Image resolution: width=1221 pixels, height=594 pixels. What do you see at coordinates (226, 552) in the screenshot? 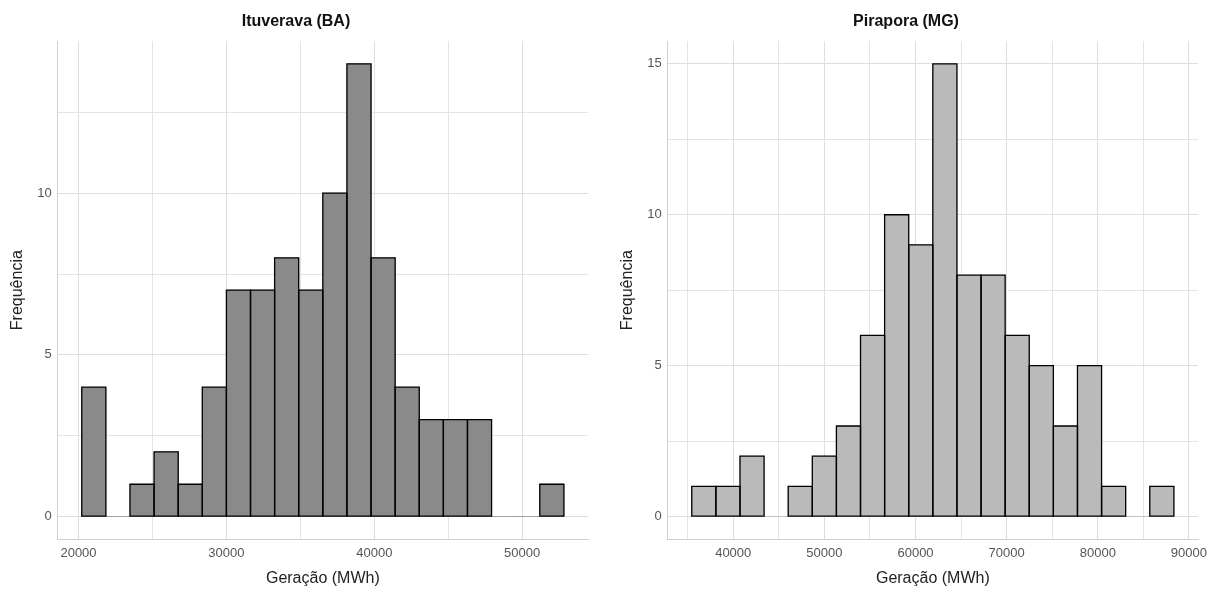
I see `x-tick-label: 30000` at bounding box center [226, 552].